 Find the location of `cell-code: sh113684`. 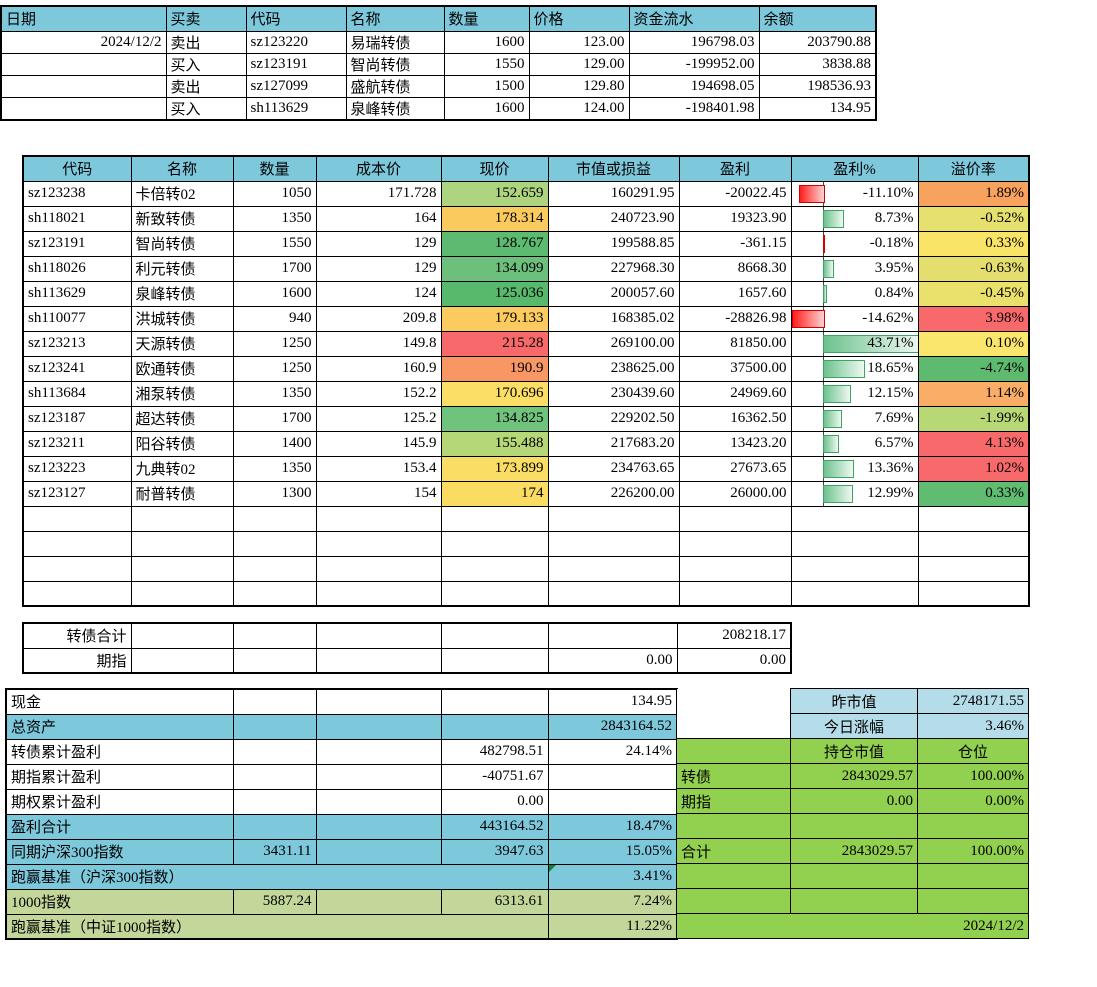

cell-code: sh113684 is located at coordinates (77, 393).